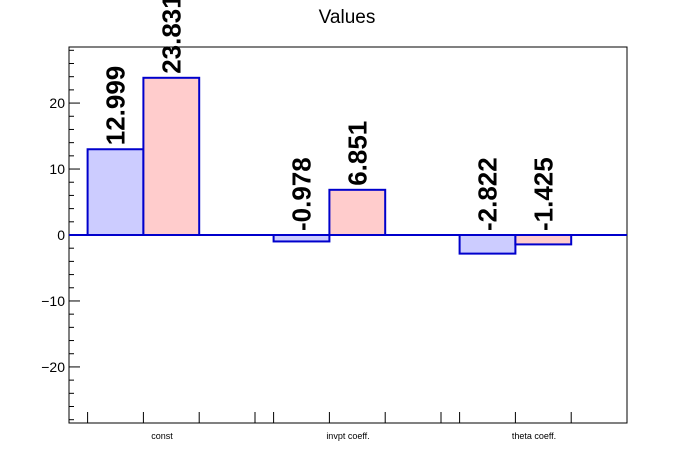  I want to click on category-label: invpt coeff., so click(347, 436).